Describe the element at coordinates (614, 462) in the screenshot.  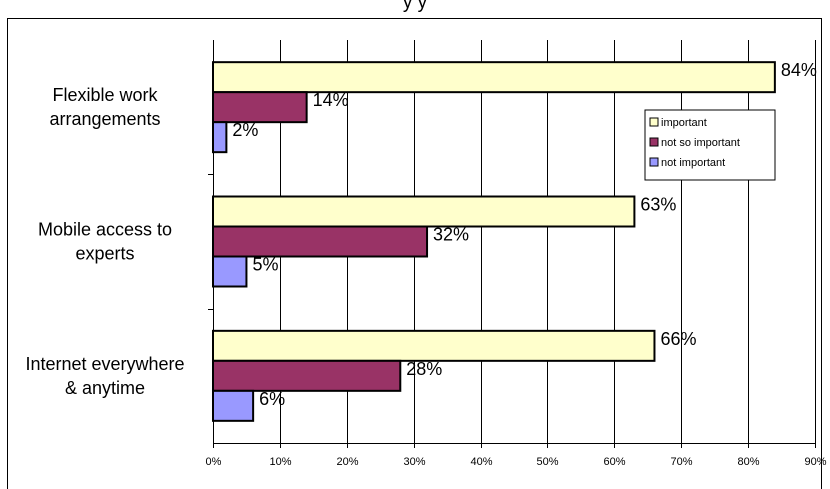
I see `x-tick-label: 60%` at that location.